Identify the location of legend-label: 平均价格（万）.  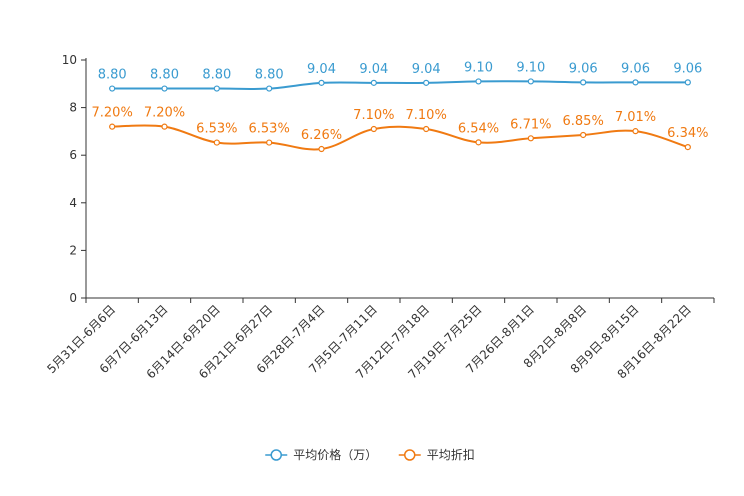
(335, 454).